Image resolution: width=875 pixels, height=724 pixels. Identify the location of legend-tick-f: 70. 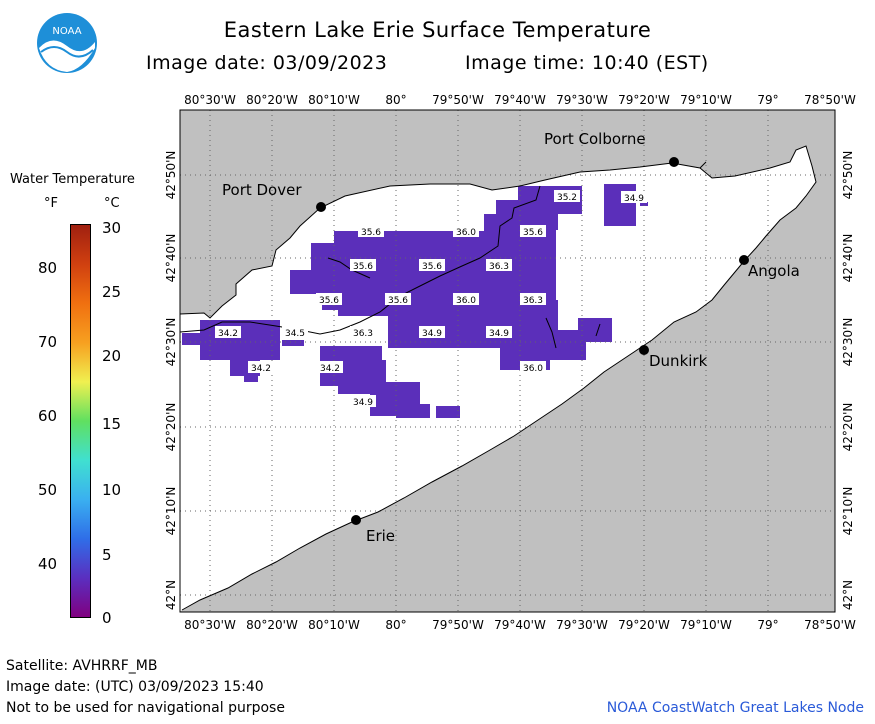
(48, 342).